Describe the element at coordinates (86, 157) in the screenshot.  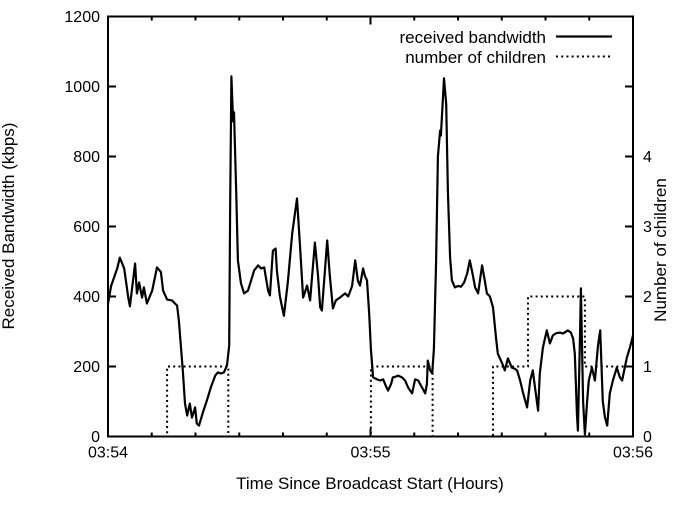
I see `y-left-tick-label: 800` at that location.